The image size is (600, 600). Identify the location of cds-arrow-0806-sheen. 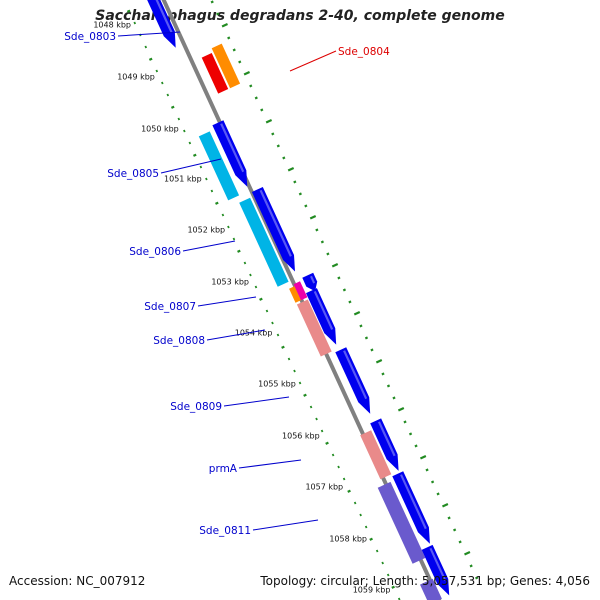
(275, 223).